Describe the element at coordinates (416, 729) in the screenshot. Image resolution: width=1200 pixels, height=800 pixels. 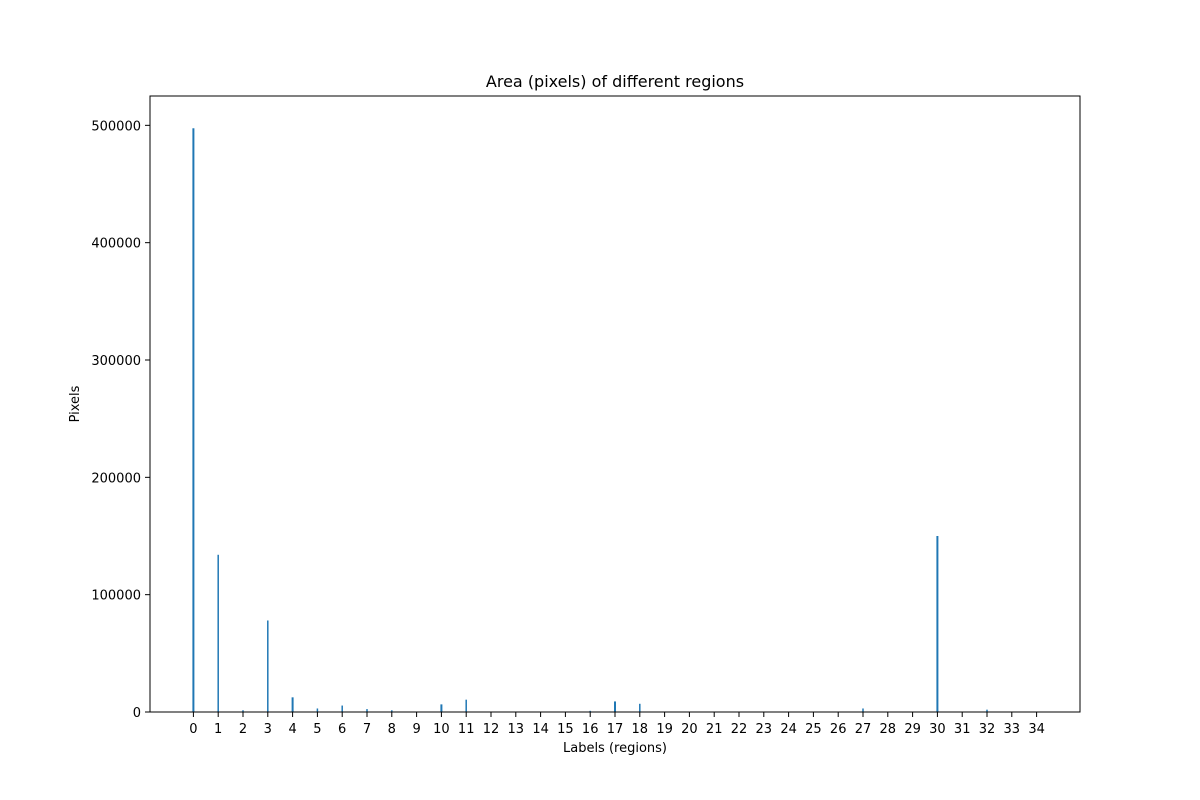
I see `x-tick-label: 9` at that location.